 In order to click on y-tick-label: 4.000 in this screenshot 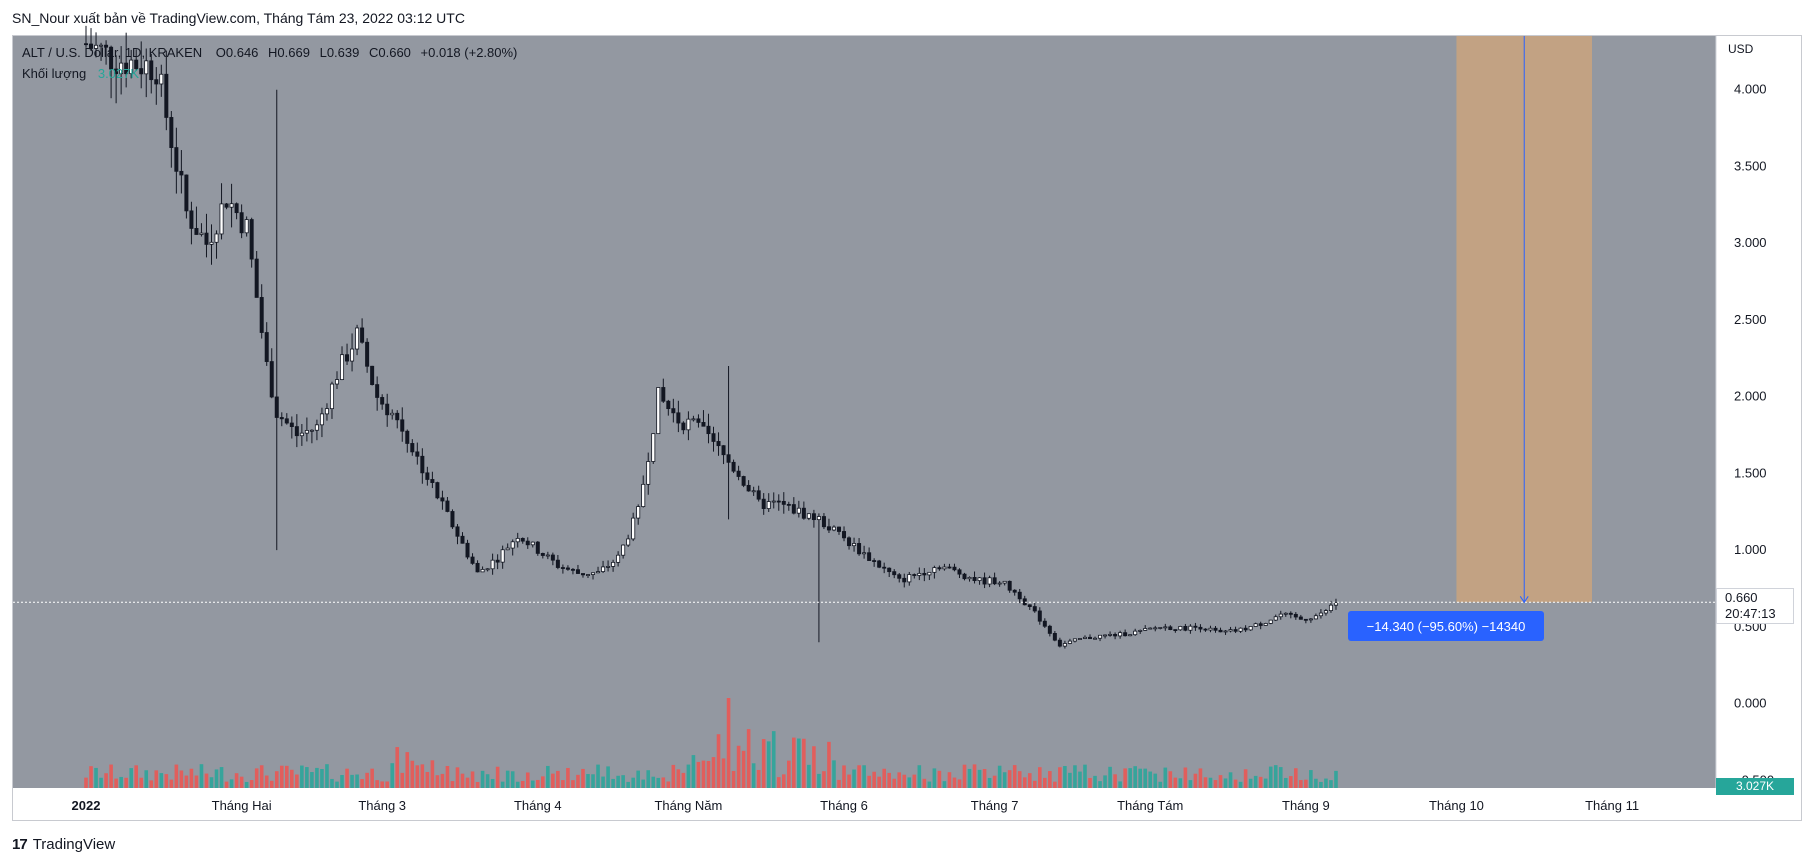, I will do `click(1750, 89)`.